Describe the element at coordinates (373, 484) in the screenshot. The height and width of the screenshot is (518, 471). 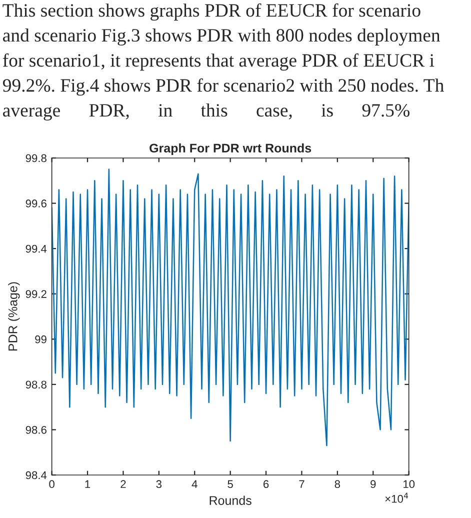
I see `x-tick-label: 9` at that location.